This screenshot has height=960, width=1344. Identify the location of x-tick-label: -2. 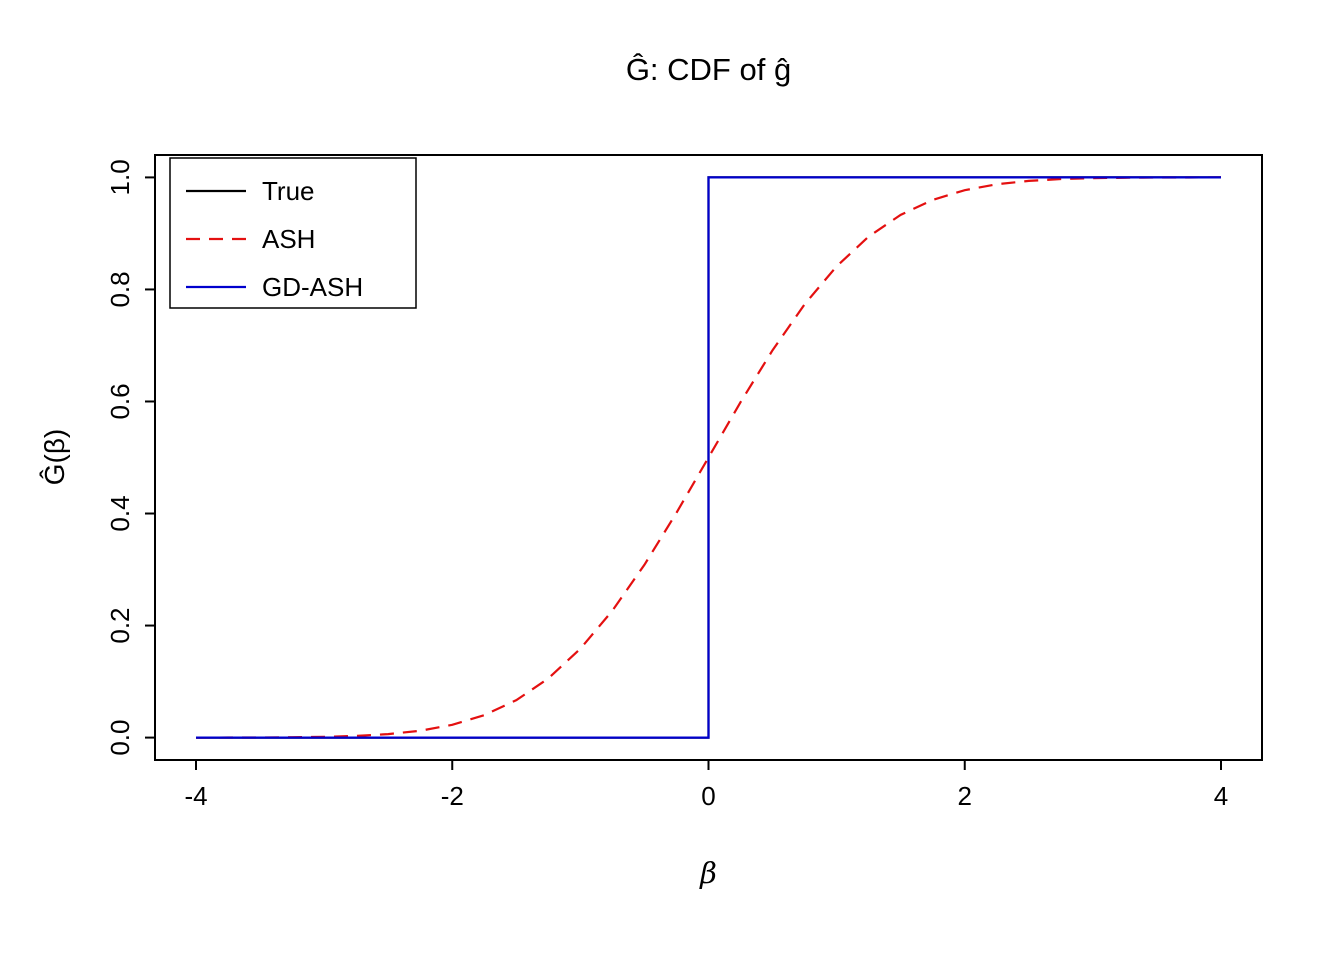
(452, 796).